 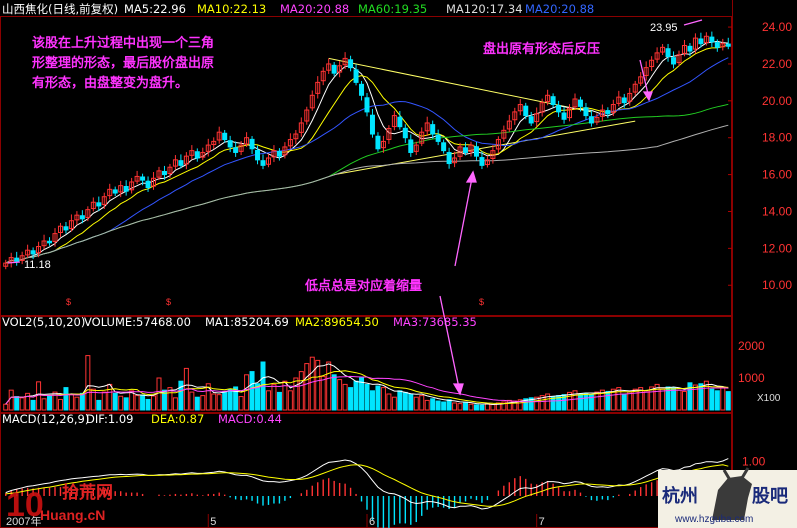 What do you see at coordinates (110, 83) in the screenshot?
I see `annotation-triangle-line-3: 有形态，由盘整变为盘升。` at bounding box center [110, 83].